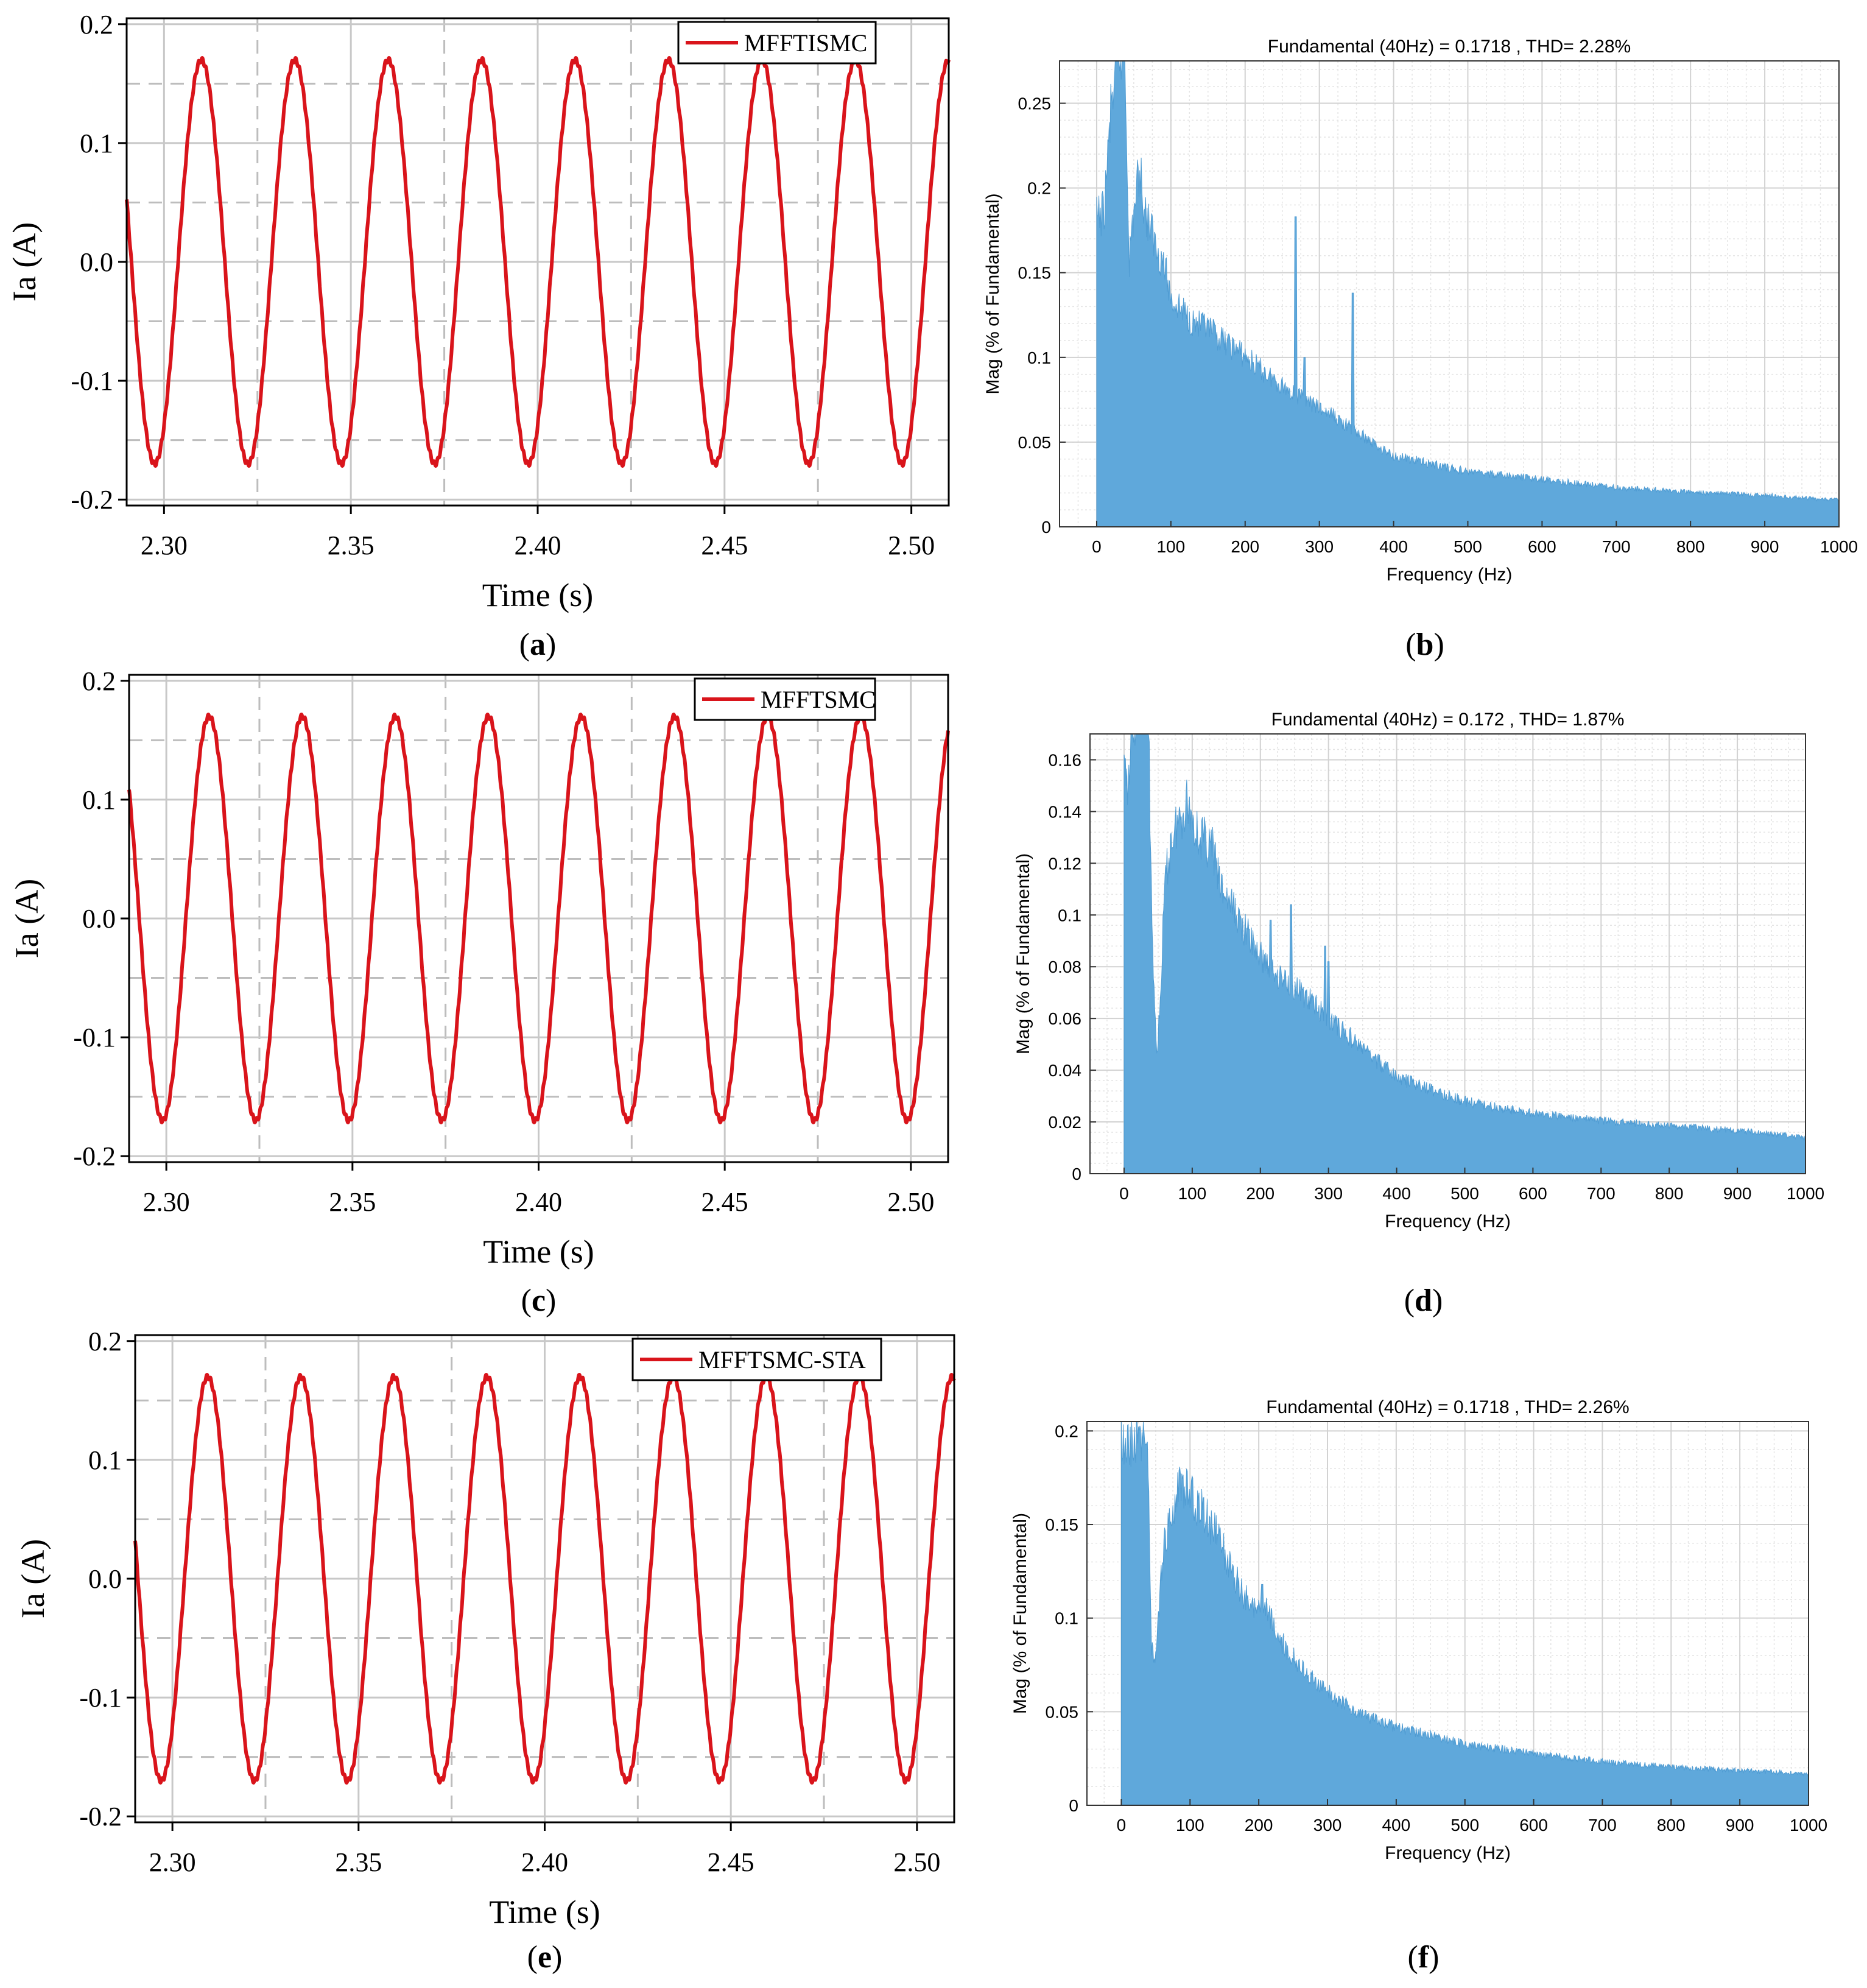 This screenshot has width=1867, height=1988. What do you see at coordinates (818, 699) in the screenshot?
I see `legend-label: MFFTSMC` at bounding box center [818, 699].